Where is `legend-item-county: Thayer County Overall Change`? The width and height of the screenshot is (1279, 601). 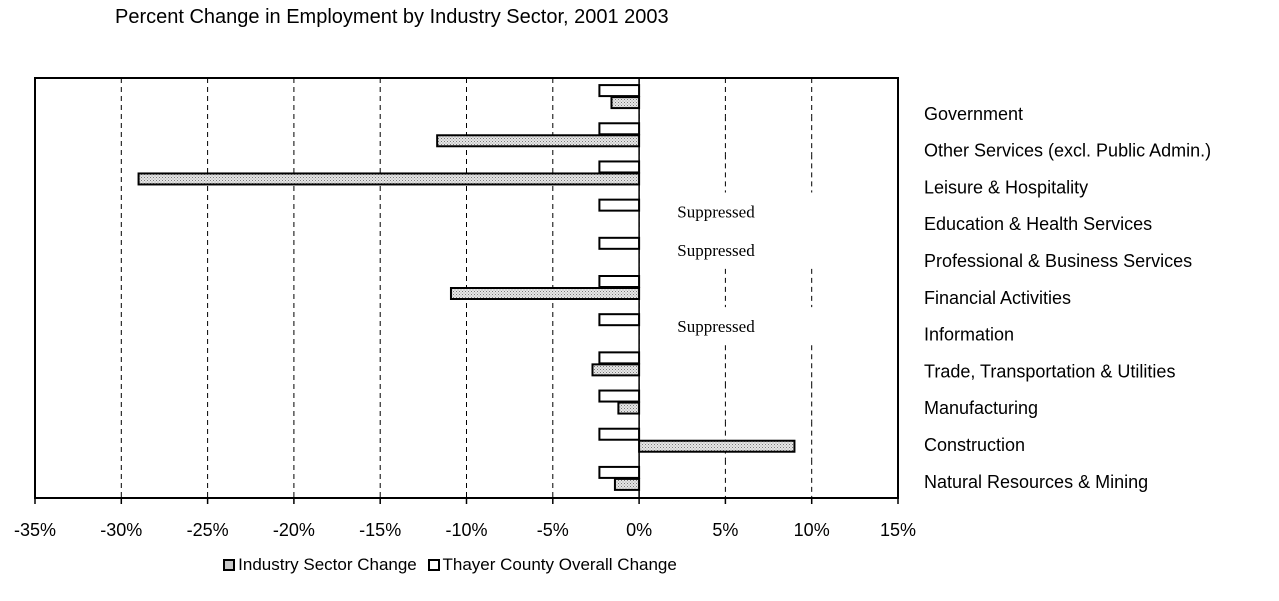
legend-item-county: Thayer County Overall Change is located at coordinates (552, 565).